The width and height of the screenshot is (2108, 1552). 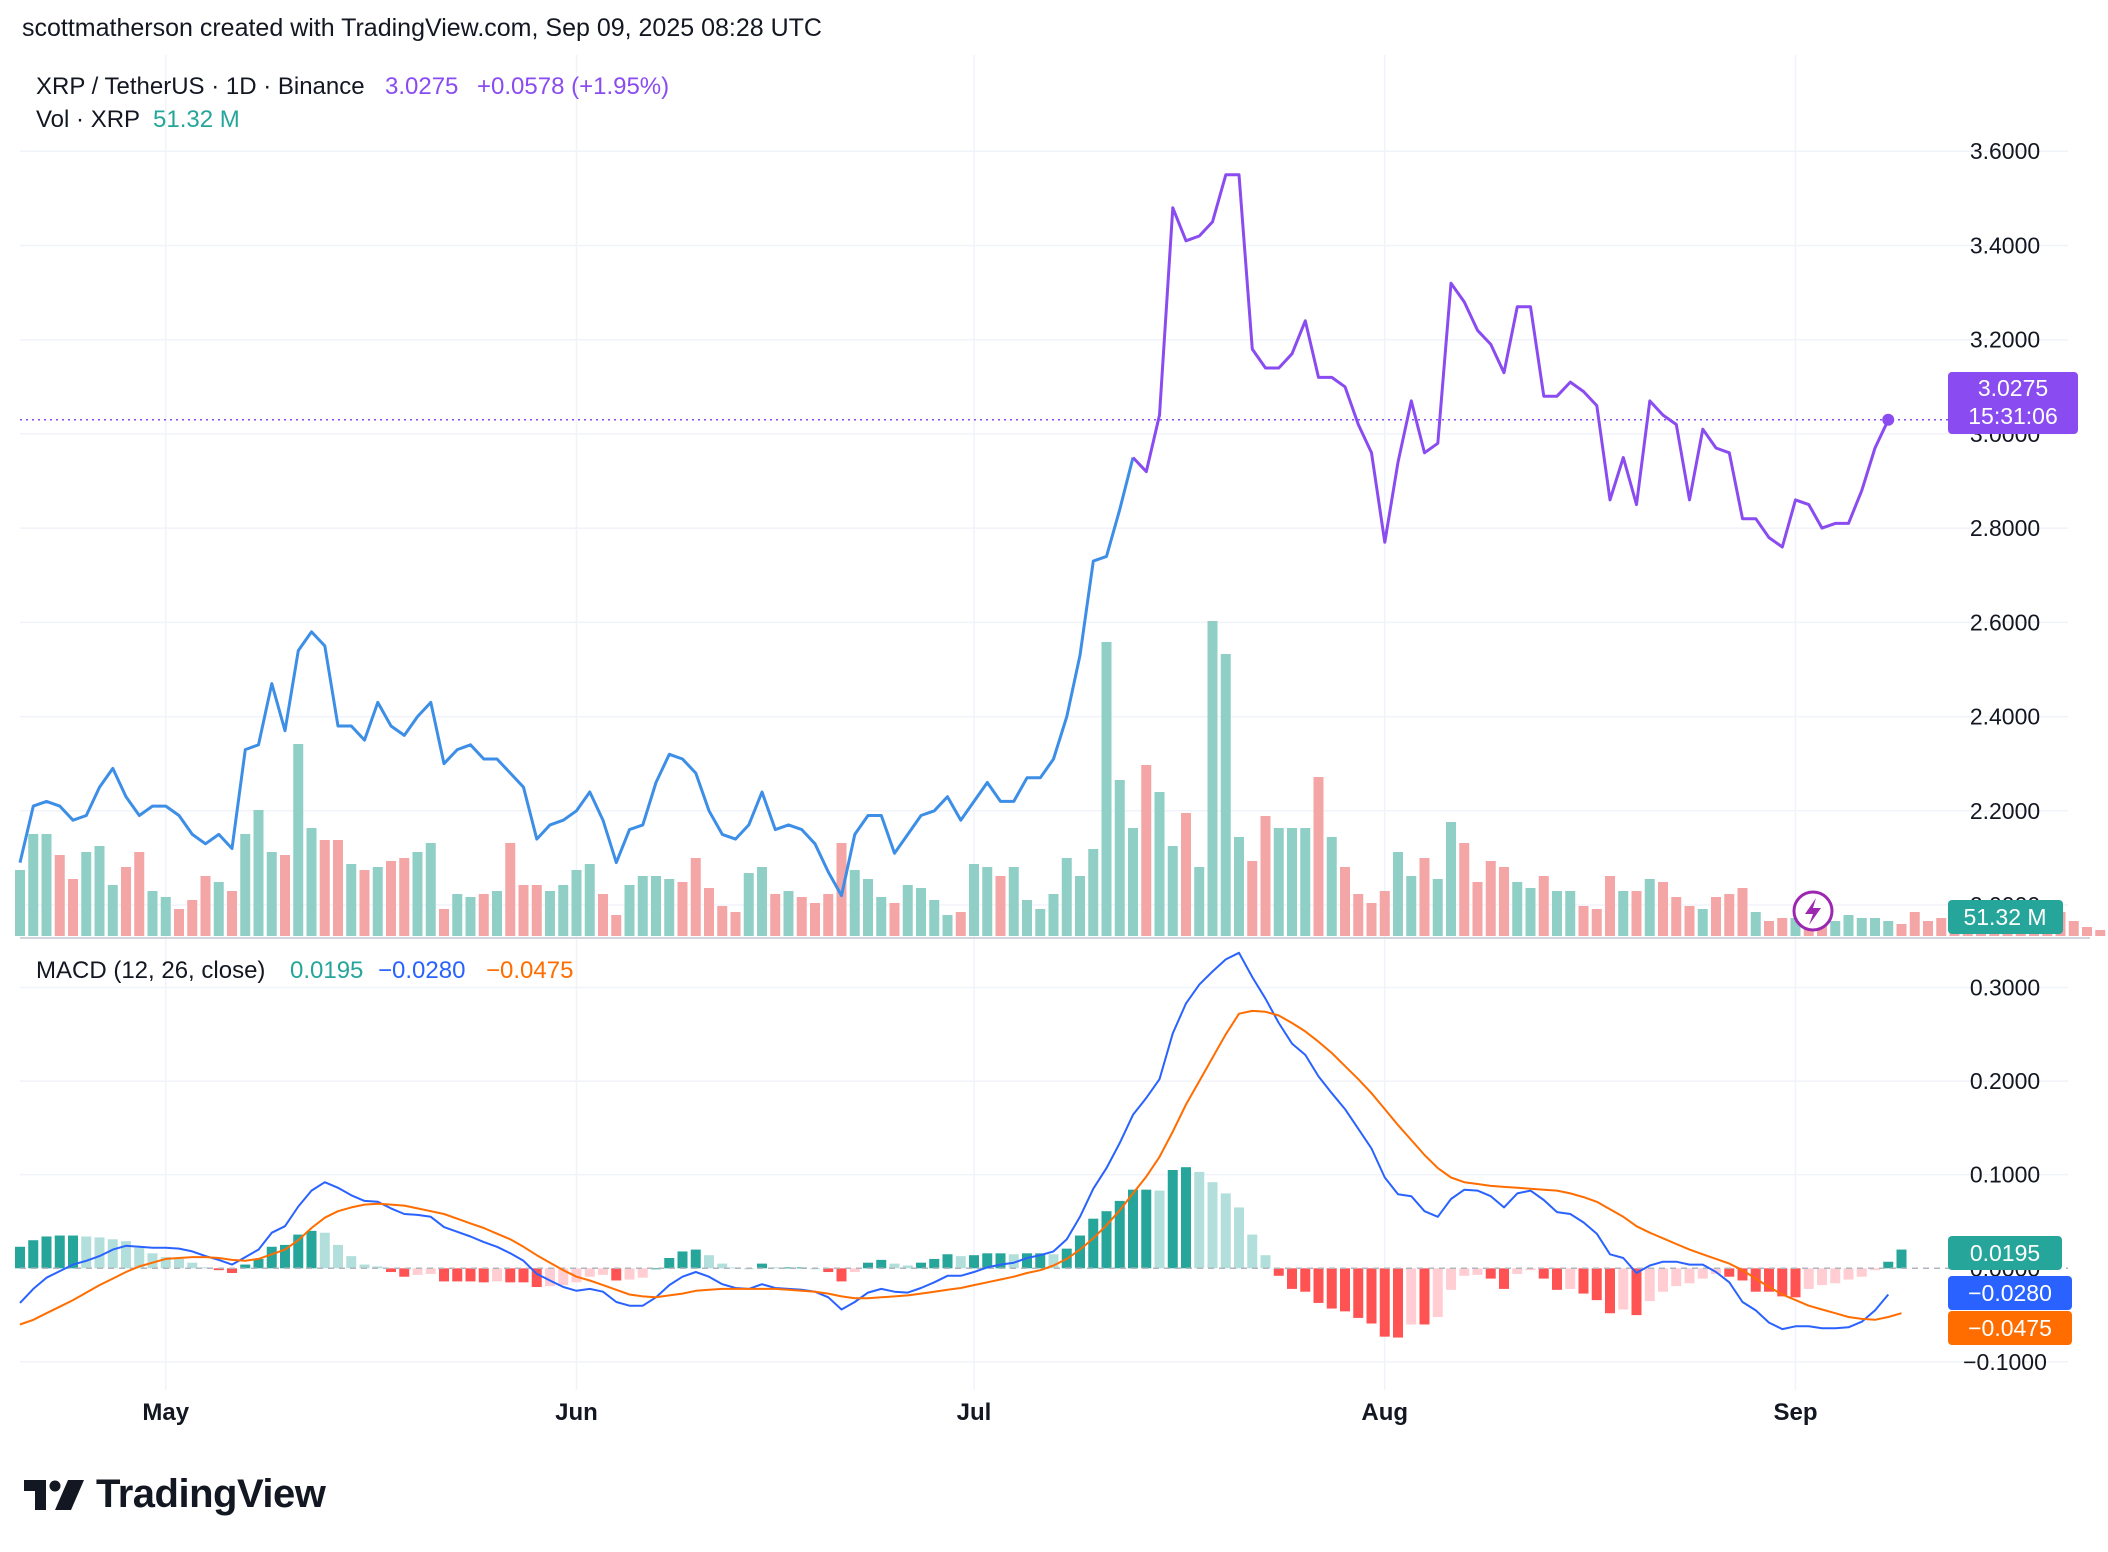 What do you see at coordinates (961, 1252) in the screenshot?
I see `macd-histogram` at bounding box center [961, 1252].